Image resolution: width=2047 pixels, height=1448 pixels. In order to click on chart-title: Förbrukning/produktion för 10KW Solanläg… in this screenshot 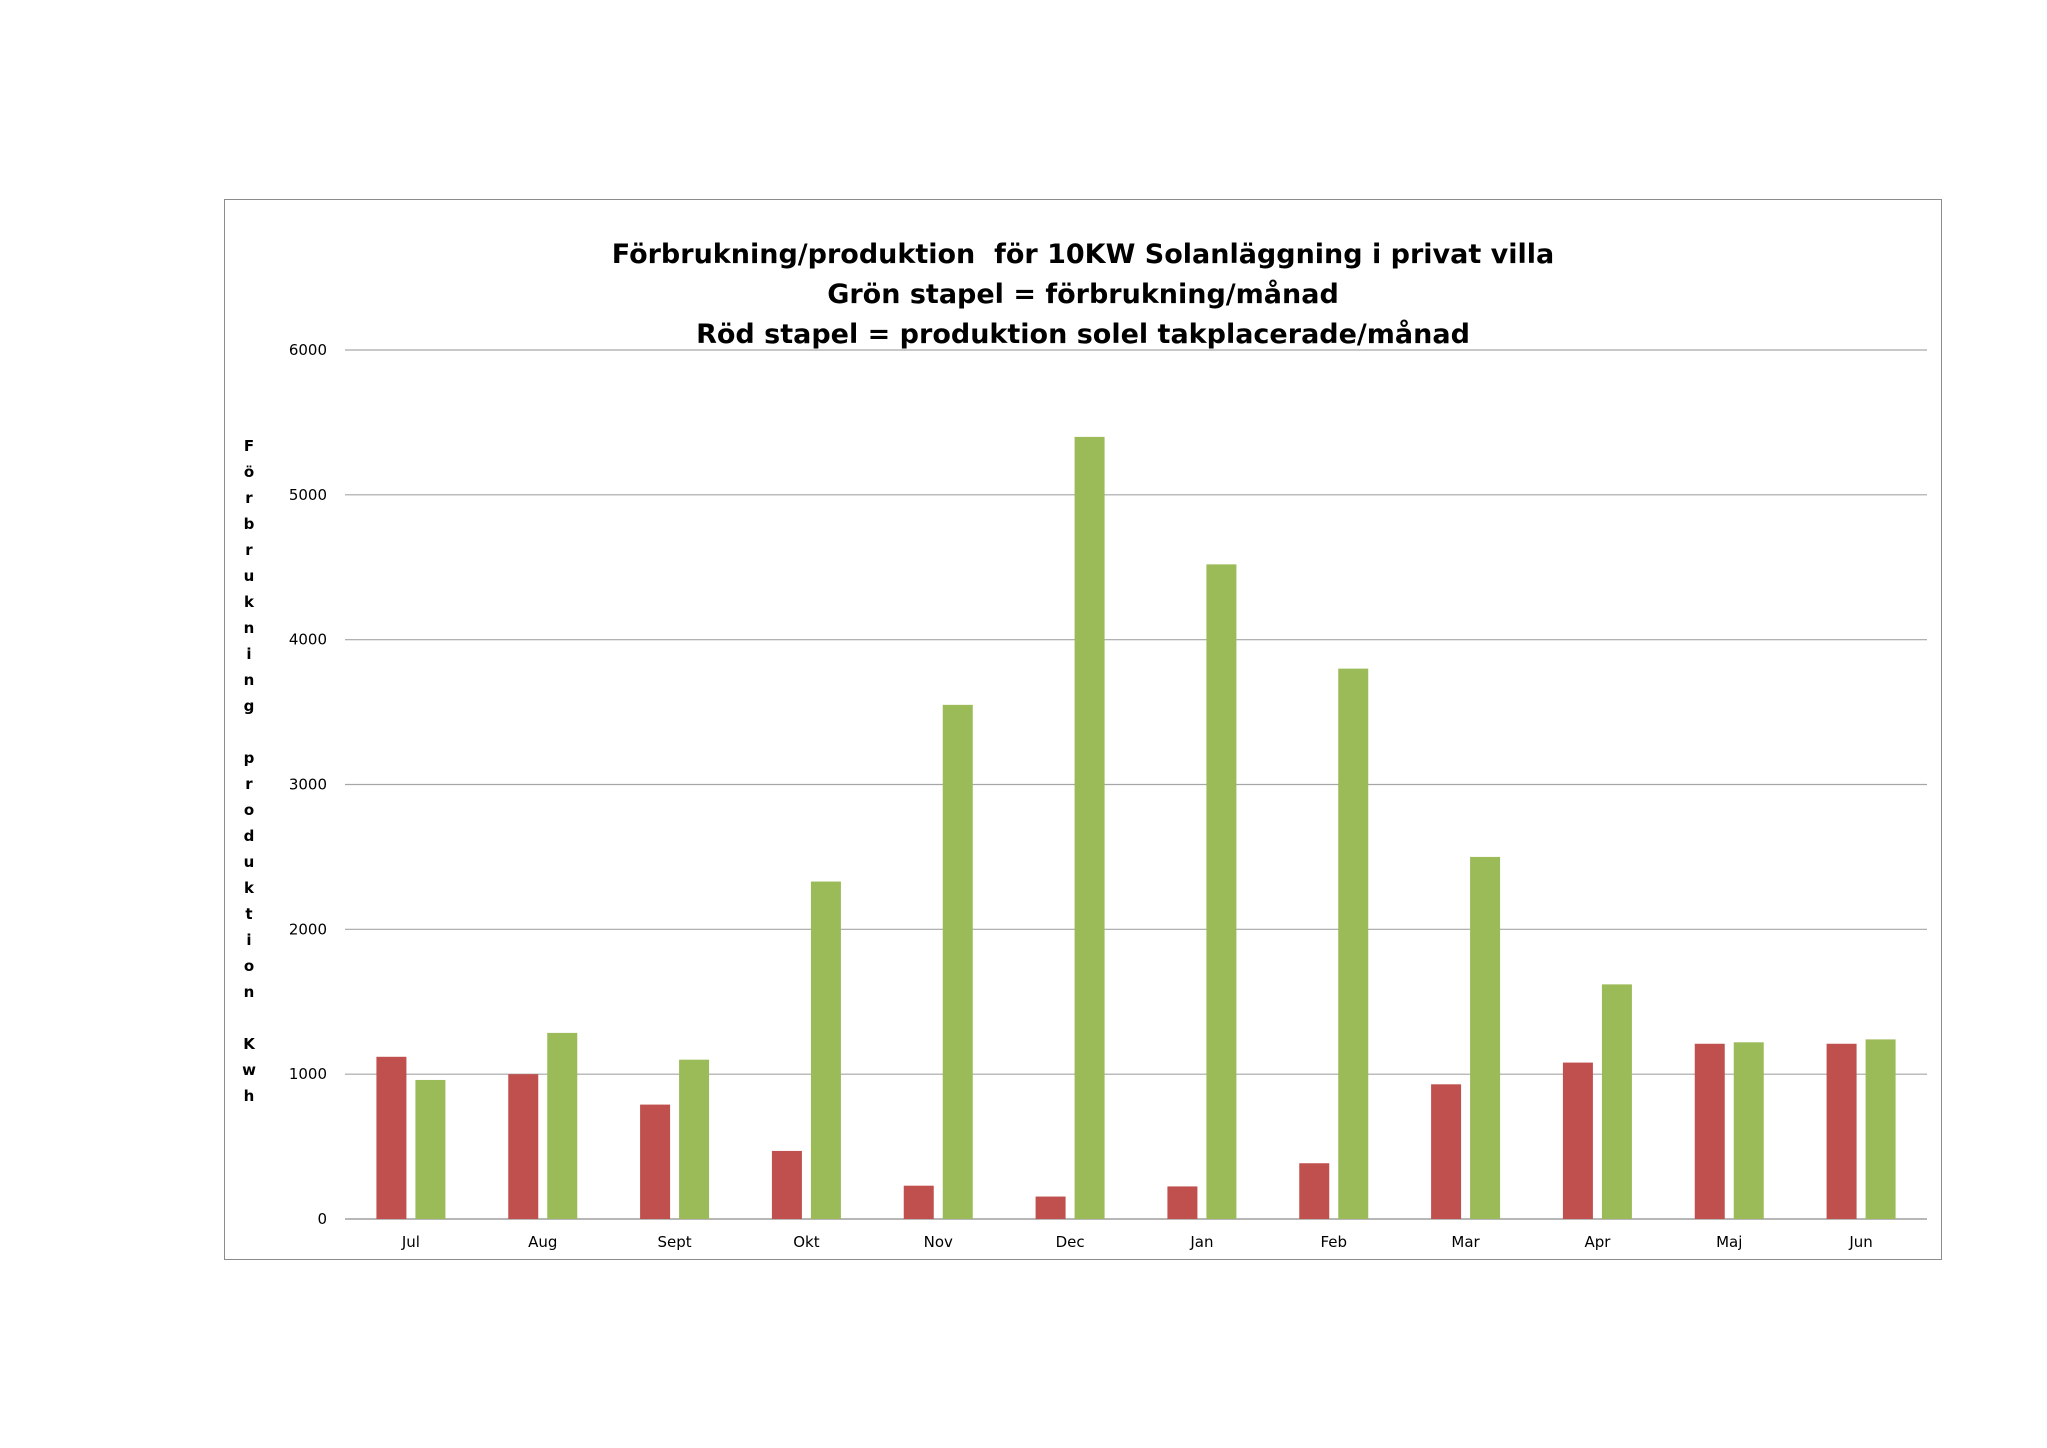, I will do `click(1083, 295)`.